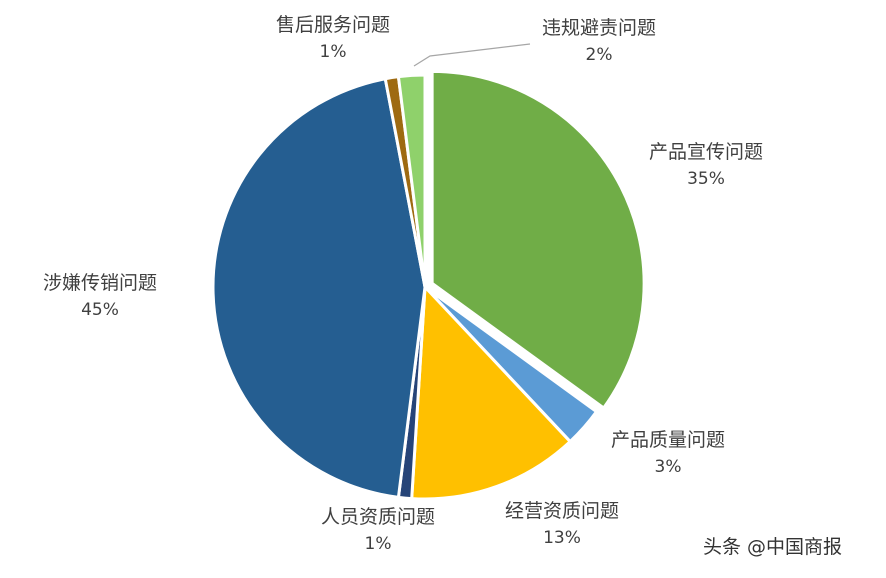 Image resolution: width=886 pixels, height=578 pixels. Describe the element at coordinates (100, 310) in the screenshot. I see `slice-percent-label: 45%` at that location.